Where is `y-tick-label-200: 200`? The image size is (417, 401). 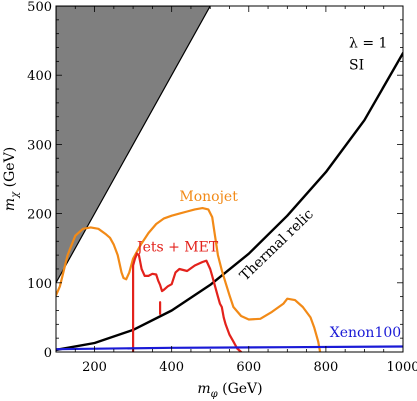 y-tick-label-200: 200 is located at coordinates (39, 215).